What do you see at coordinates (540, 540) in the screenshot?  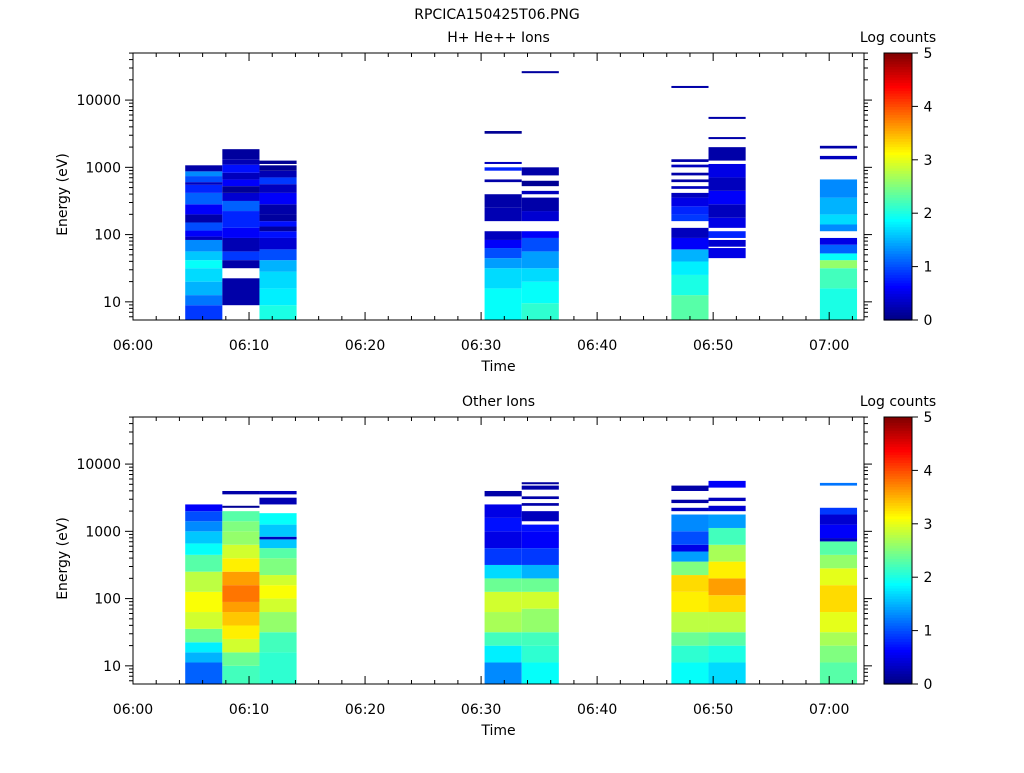 I see `cell-col5-band9` at bounding box center [540, 540].